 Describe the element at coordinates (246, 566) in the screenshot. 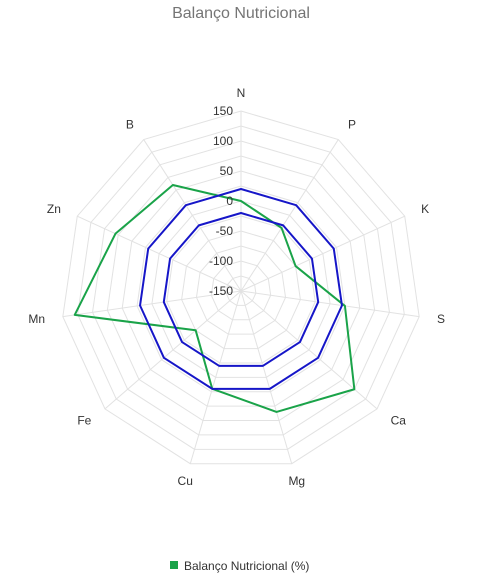

I see `legend-label: Balanço Nutricional (%)` at that location.